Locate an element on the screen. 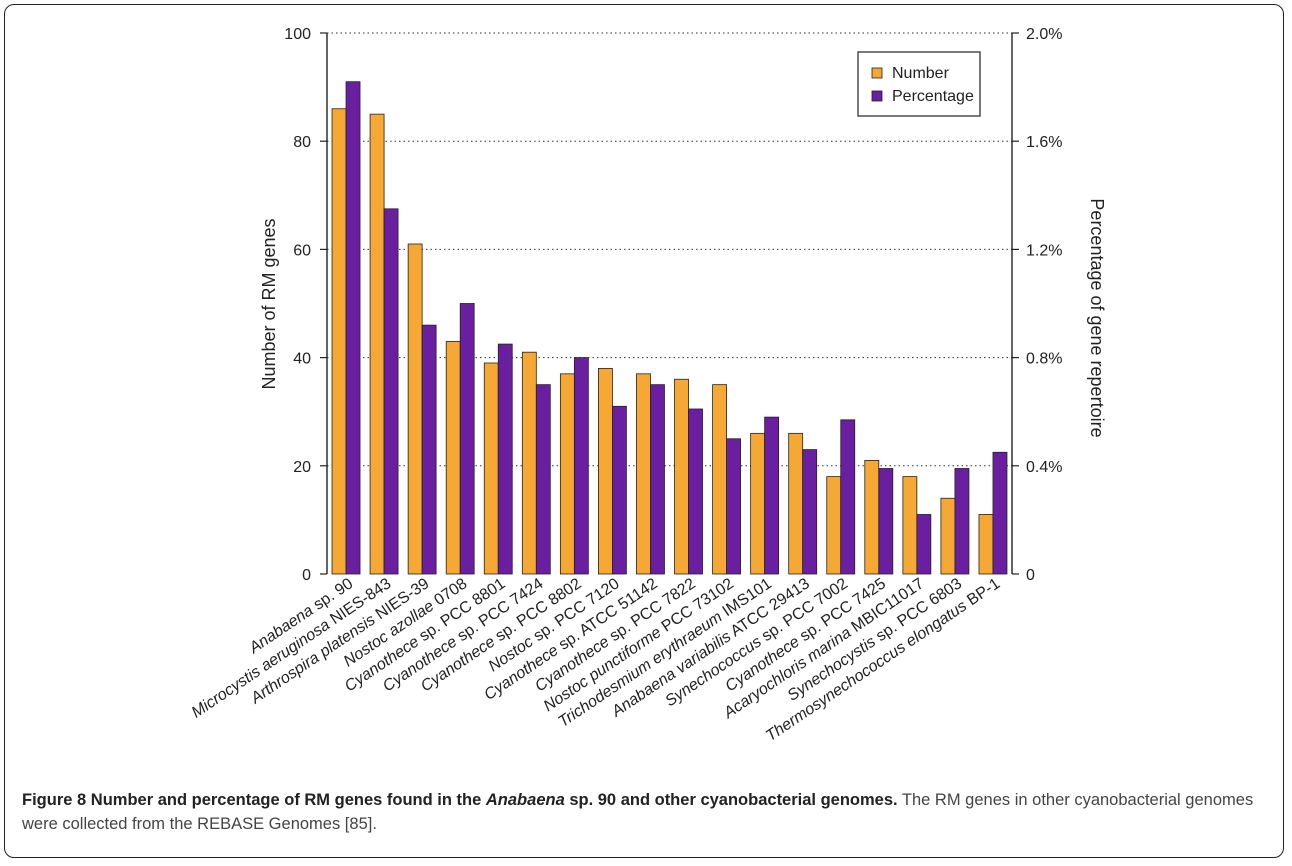 This screenshot has height=866, width=1292. caption-title-italic: Anabaena is located at coordinates (525, 800).